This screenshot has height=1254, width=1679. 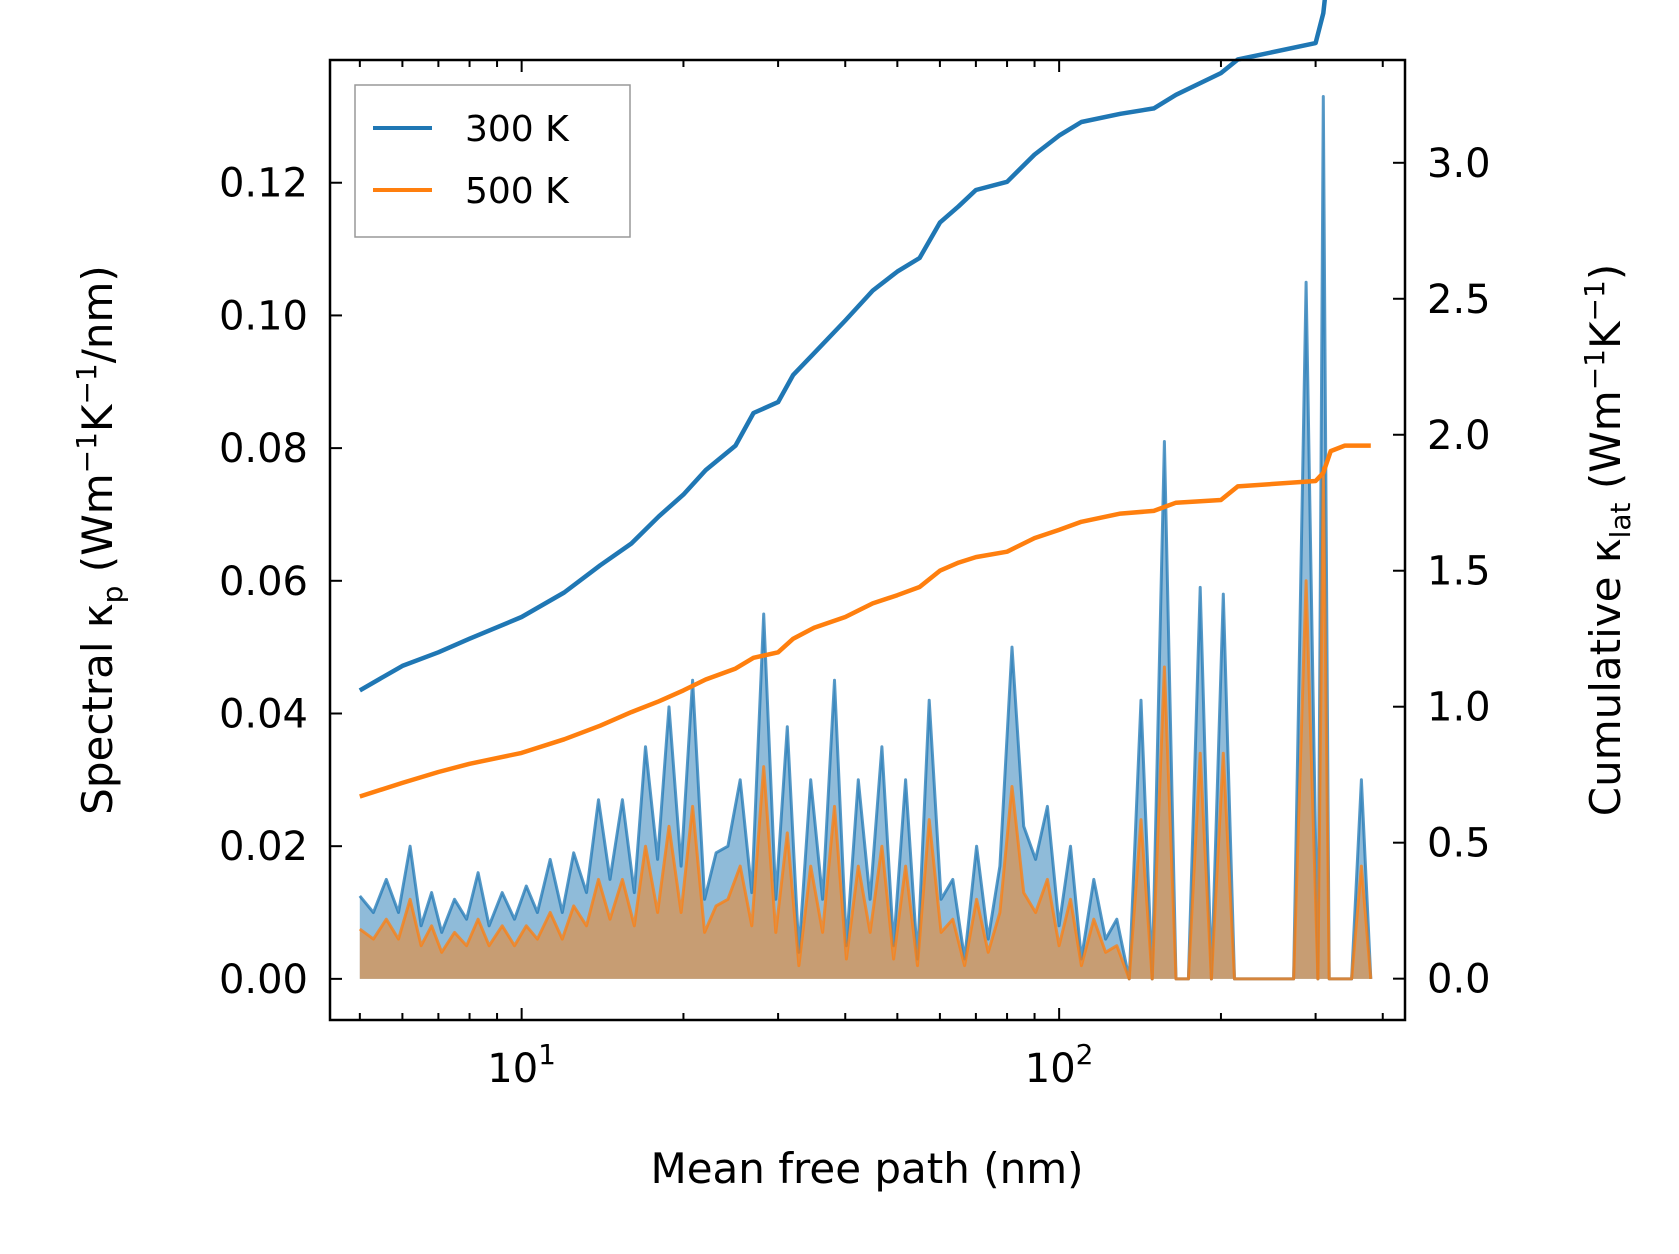 What do you see at coordinates (1459, 300) in the screenshot?
I see `y-right-tick-label: 2.5` at bounding box center [1459, 300].